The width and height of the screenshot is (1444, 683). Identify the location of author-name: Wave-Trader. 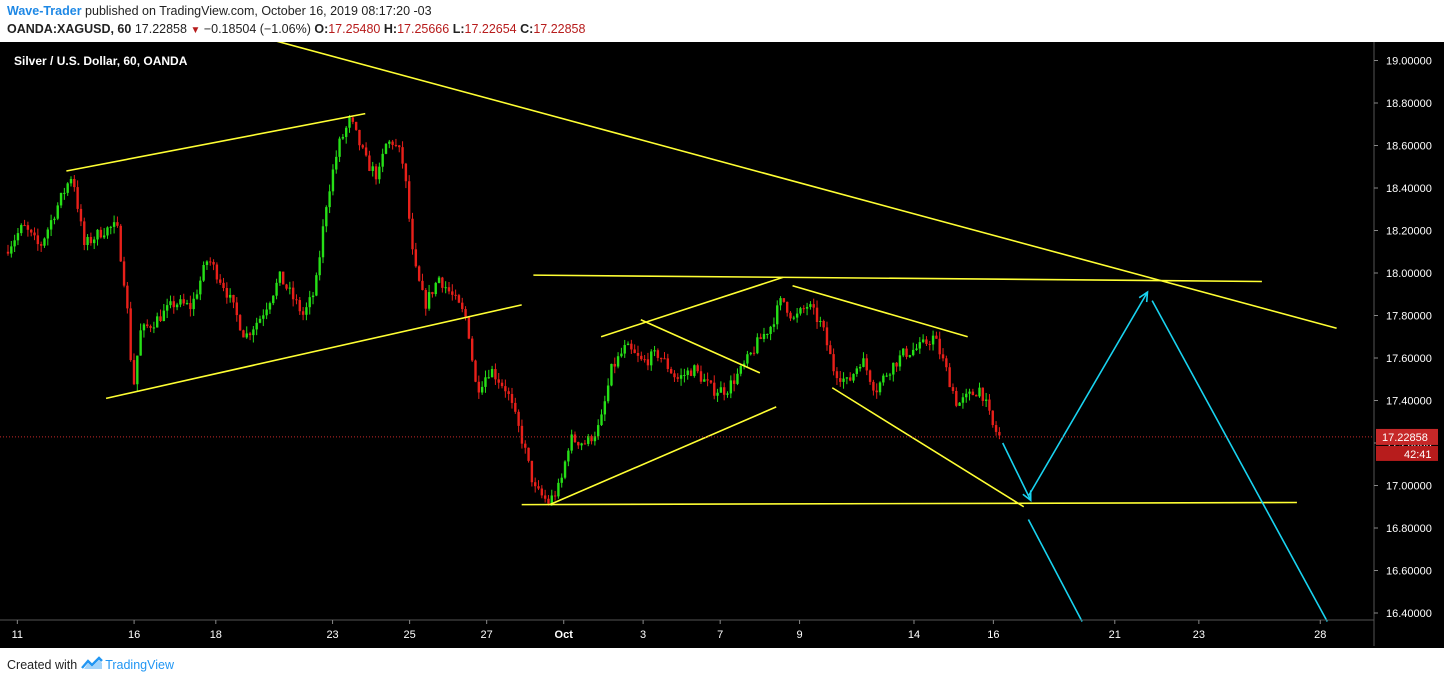
(44, 11).